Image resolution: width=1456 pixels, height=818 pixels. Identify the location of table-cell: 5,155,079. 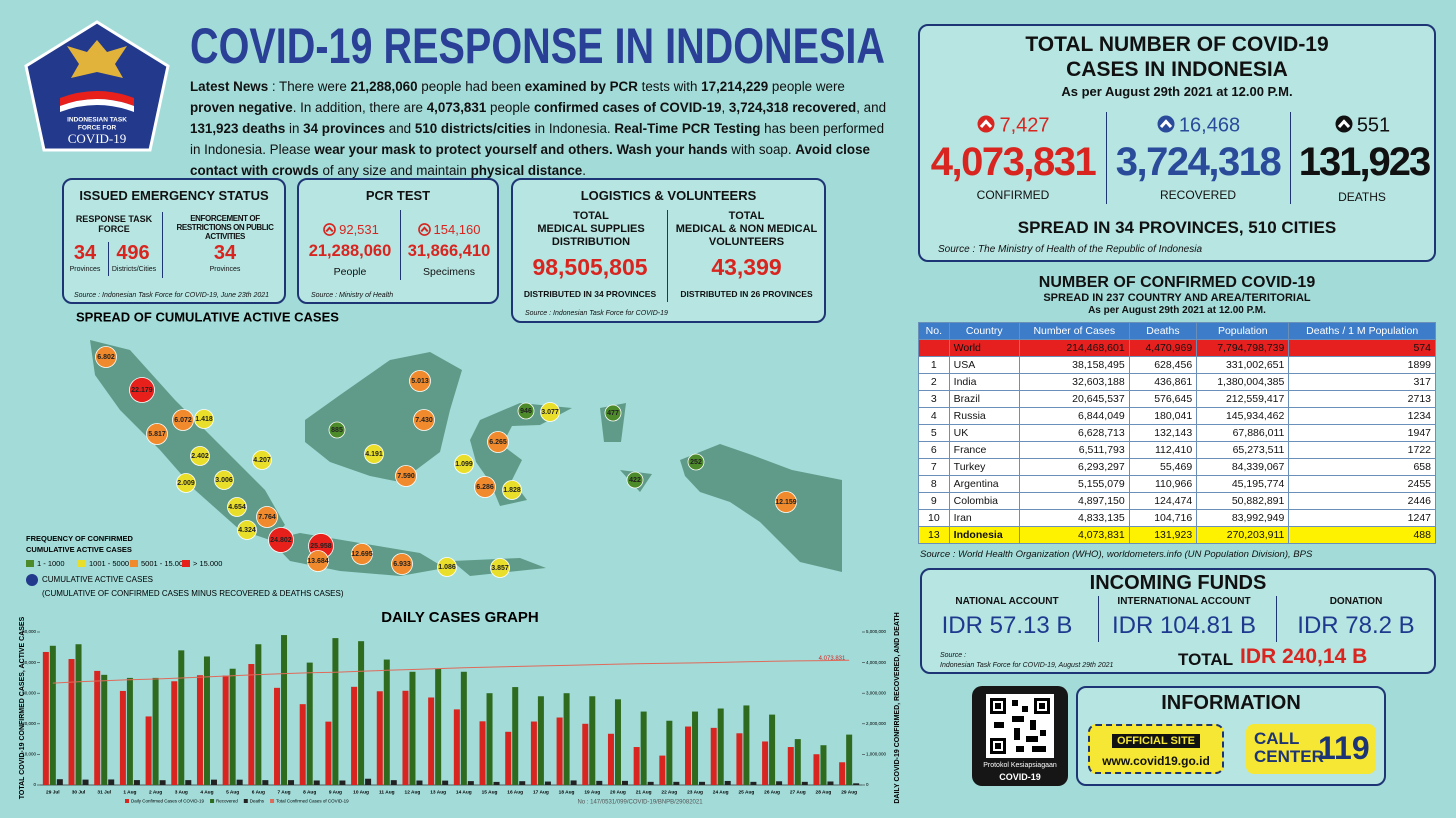
(1074, 484).